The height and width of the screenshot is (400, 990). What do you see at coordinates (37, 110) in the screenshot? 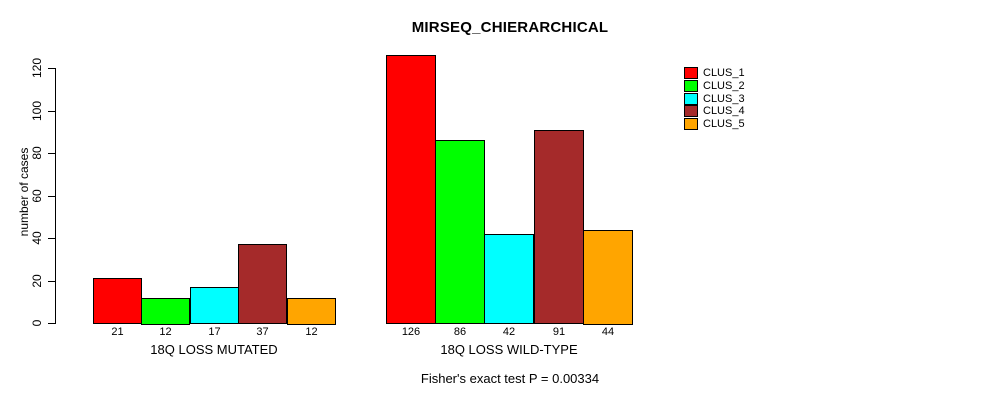
I see `y-axis-tick-label-text: 100` at bounding box center [37, 110].